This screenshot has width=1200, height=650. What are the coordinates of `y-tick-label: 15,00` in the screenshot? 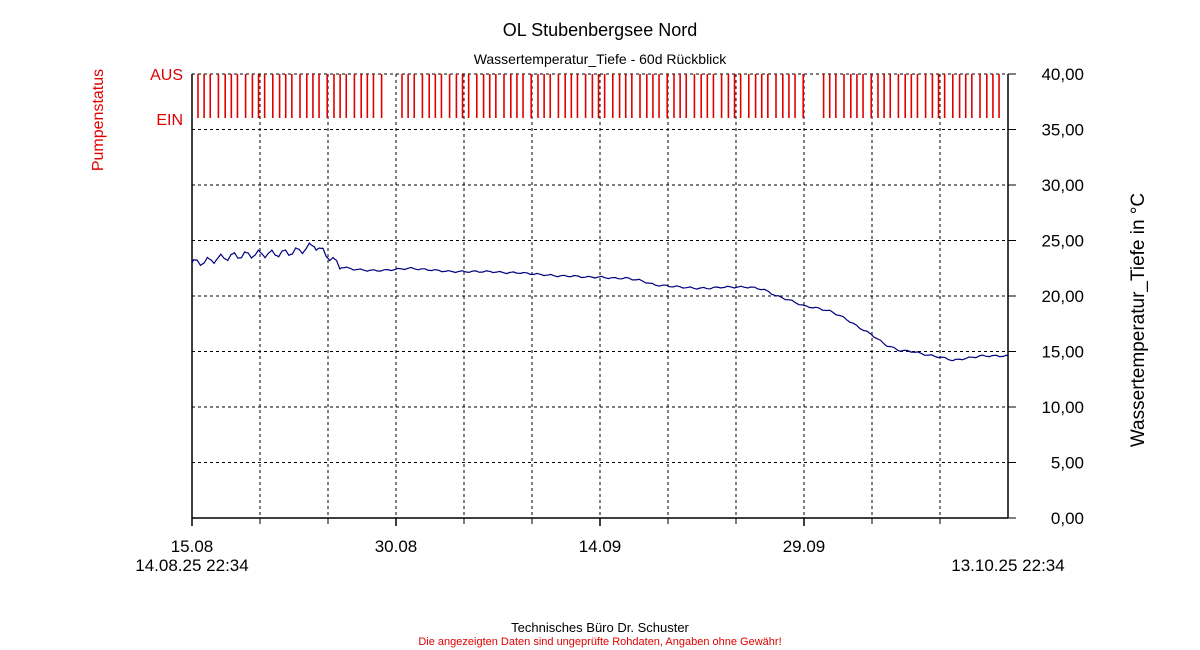 It's located at (1062, 352).